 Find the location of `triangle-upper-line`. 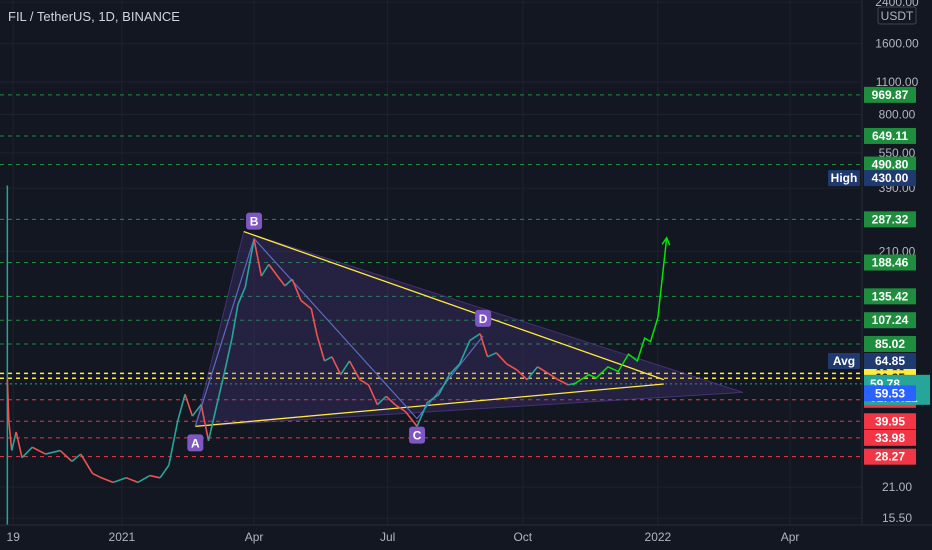

triangle-upper-line is located at coordinates (453, 305).